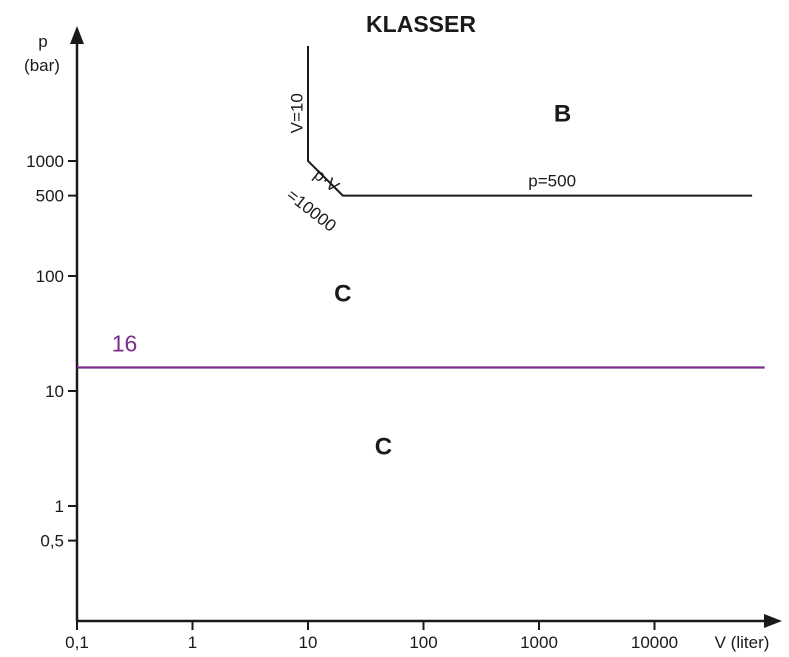  Describe the element at coordinates (297, 113) in the screenshot. I see `annotation-label: V=10` at that location.